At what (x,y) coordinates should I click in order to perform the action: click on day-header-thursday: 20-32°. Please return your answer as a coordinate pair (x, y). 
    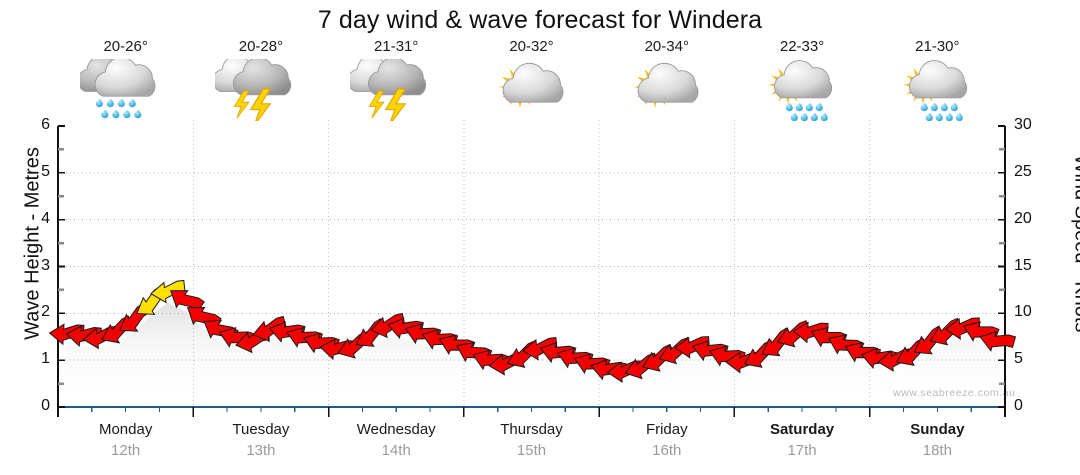
    Looking at the image, I should click on (531, 79).